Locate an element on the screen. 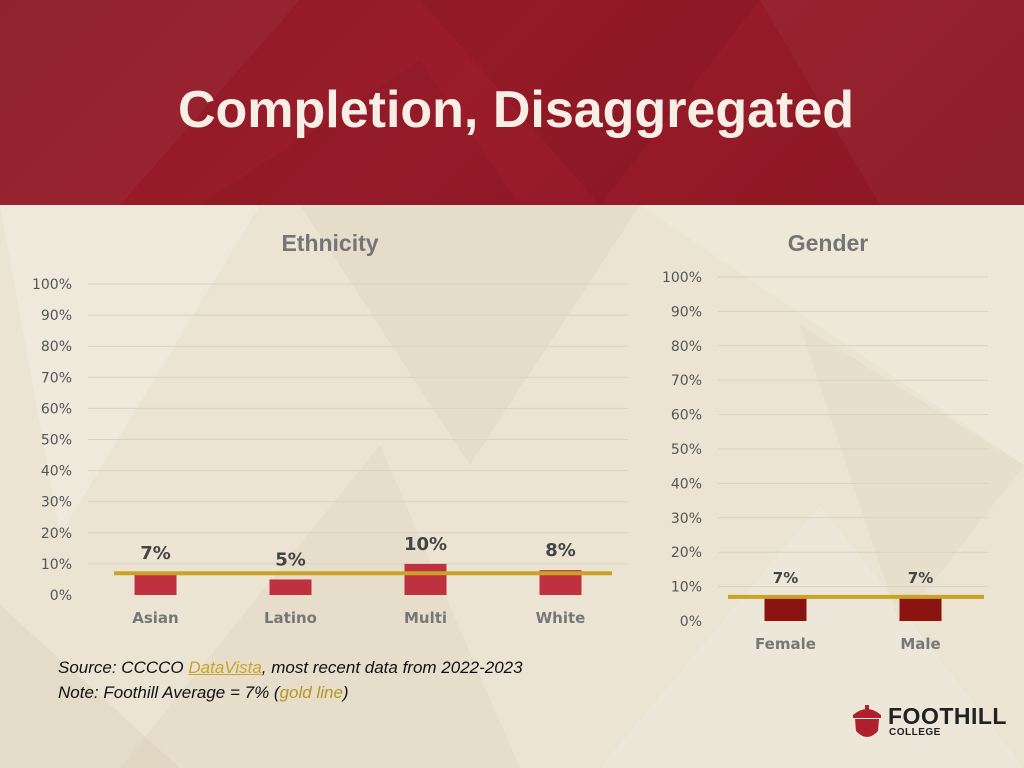 The height and width of the screenshot is (768, 1024). acorn-icon is located at coordinates (867, 721).